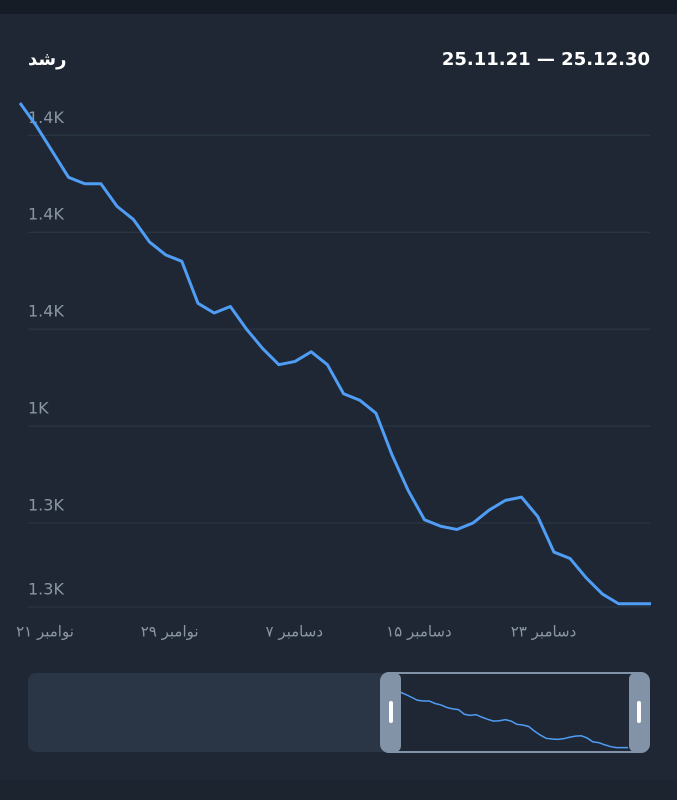 This screenshot has width=677, height=800. I want to click on navigator-preview, so click(513, 720).